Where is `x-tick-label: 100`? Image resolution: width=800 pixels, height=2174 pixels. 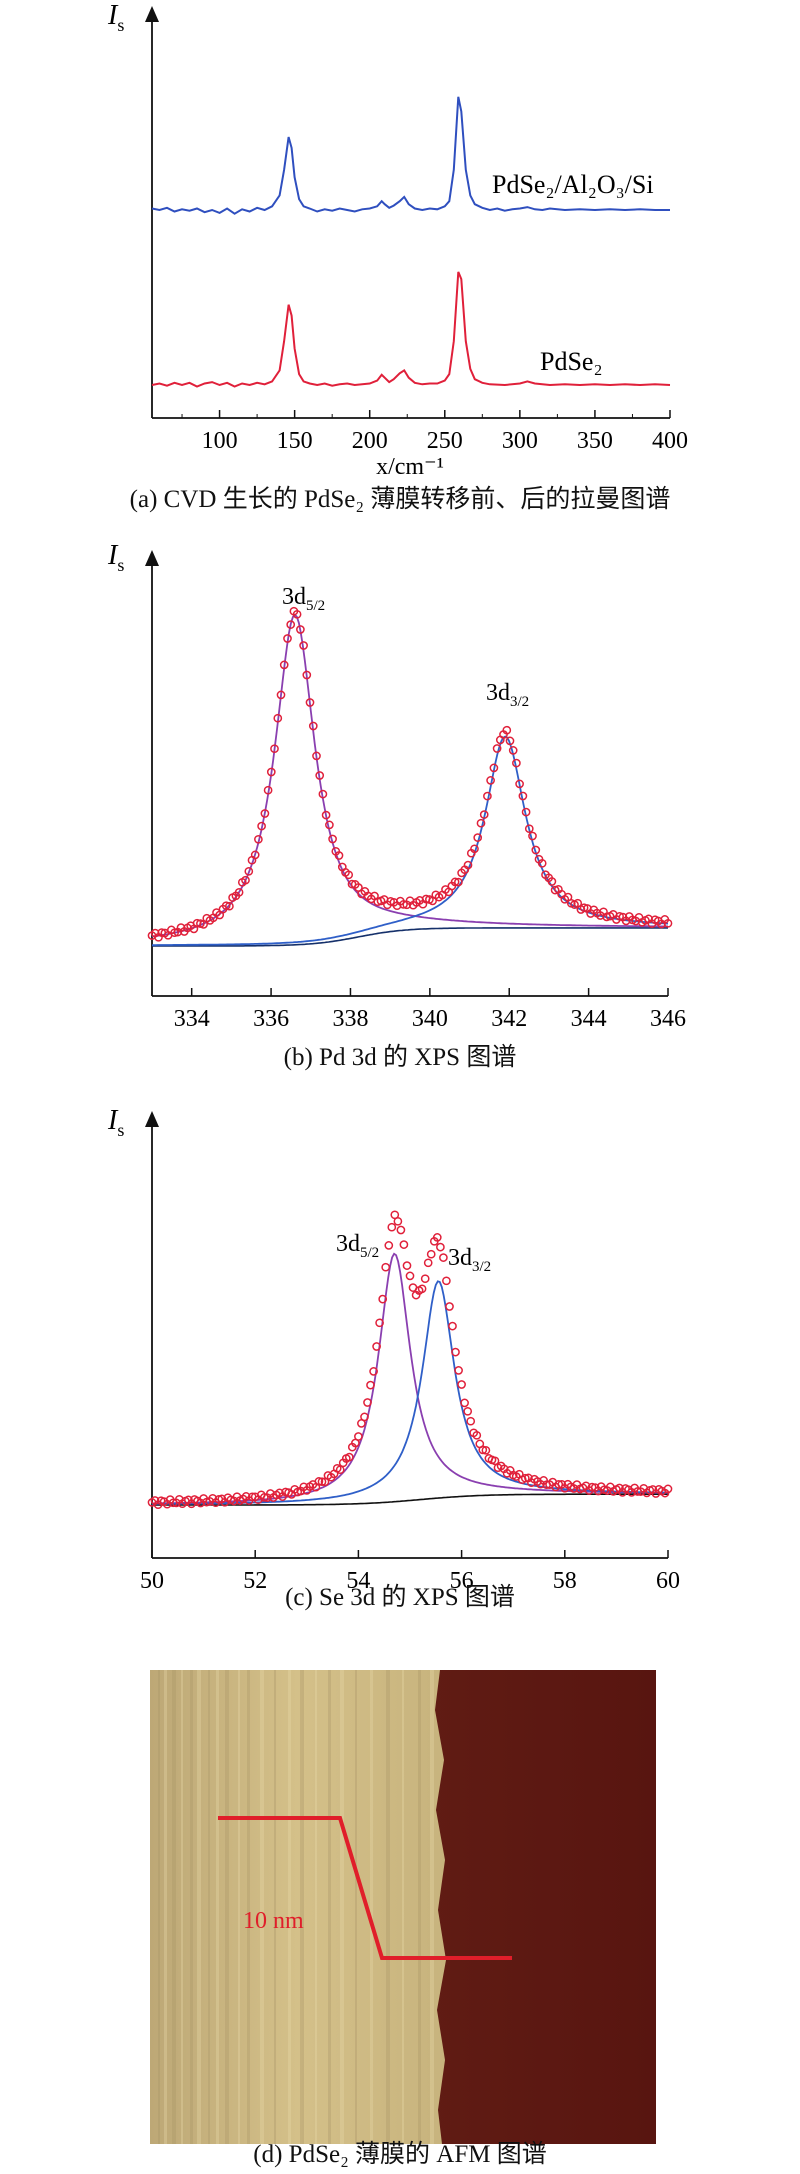 x-tick-label: 100 is located at coordinates (220, 441).